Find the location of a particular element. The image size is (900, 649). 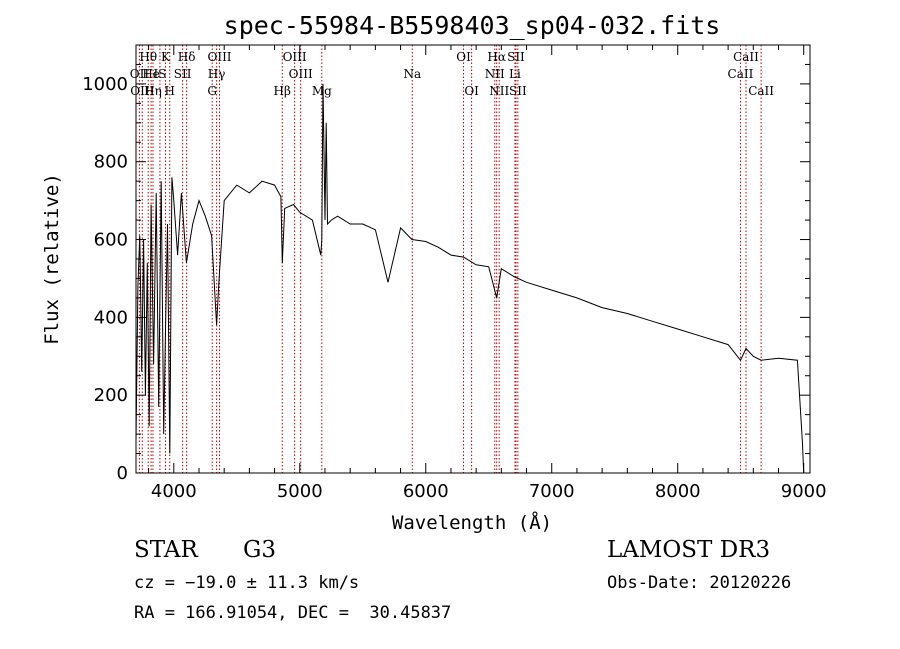

line-label-8: SII is located at coordinates (183, 74).